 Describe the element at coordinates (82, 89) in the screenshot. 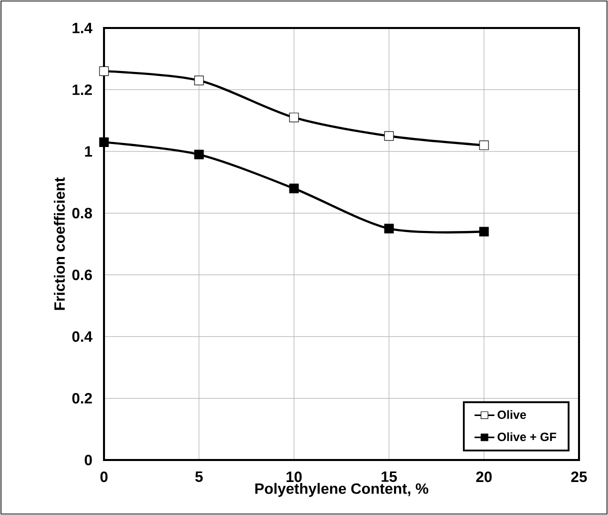

I see `y-tick-label: 1.2` at that location.